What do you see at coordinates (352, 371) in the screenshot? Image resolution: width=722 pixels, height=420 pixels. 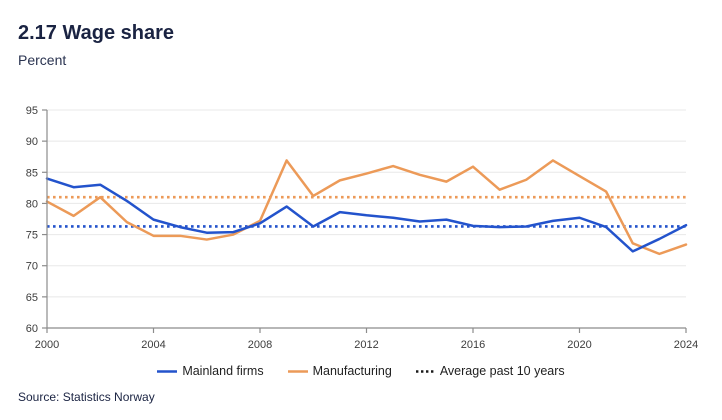 I see `legend-label: Manufacturing` at bounding box center [352, 371].